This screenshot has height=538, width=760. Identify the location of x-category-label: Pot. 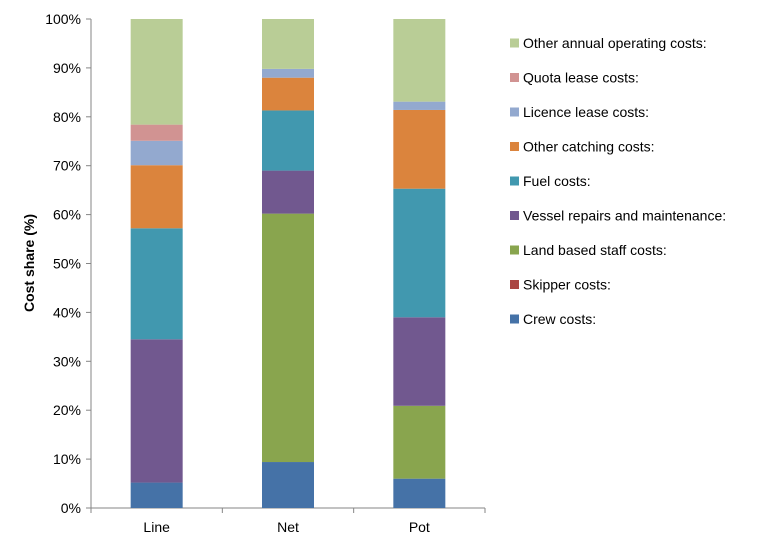
(419, 527).